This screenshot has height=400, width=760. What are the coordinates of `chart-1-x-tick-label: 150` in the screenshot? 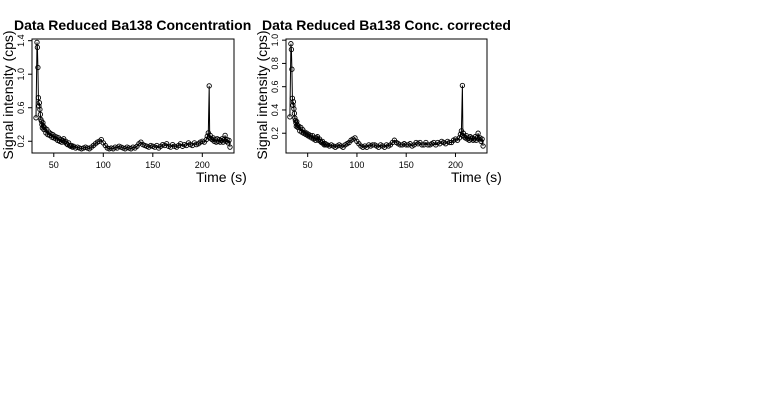 It's located at (152, 165).